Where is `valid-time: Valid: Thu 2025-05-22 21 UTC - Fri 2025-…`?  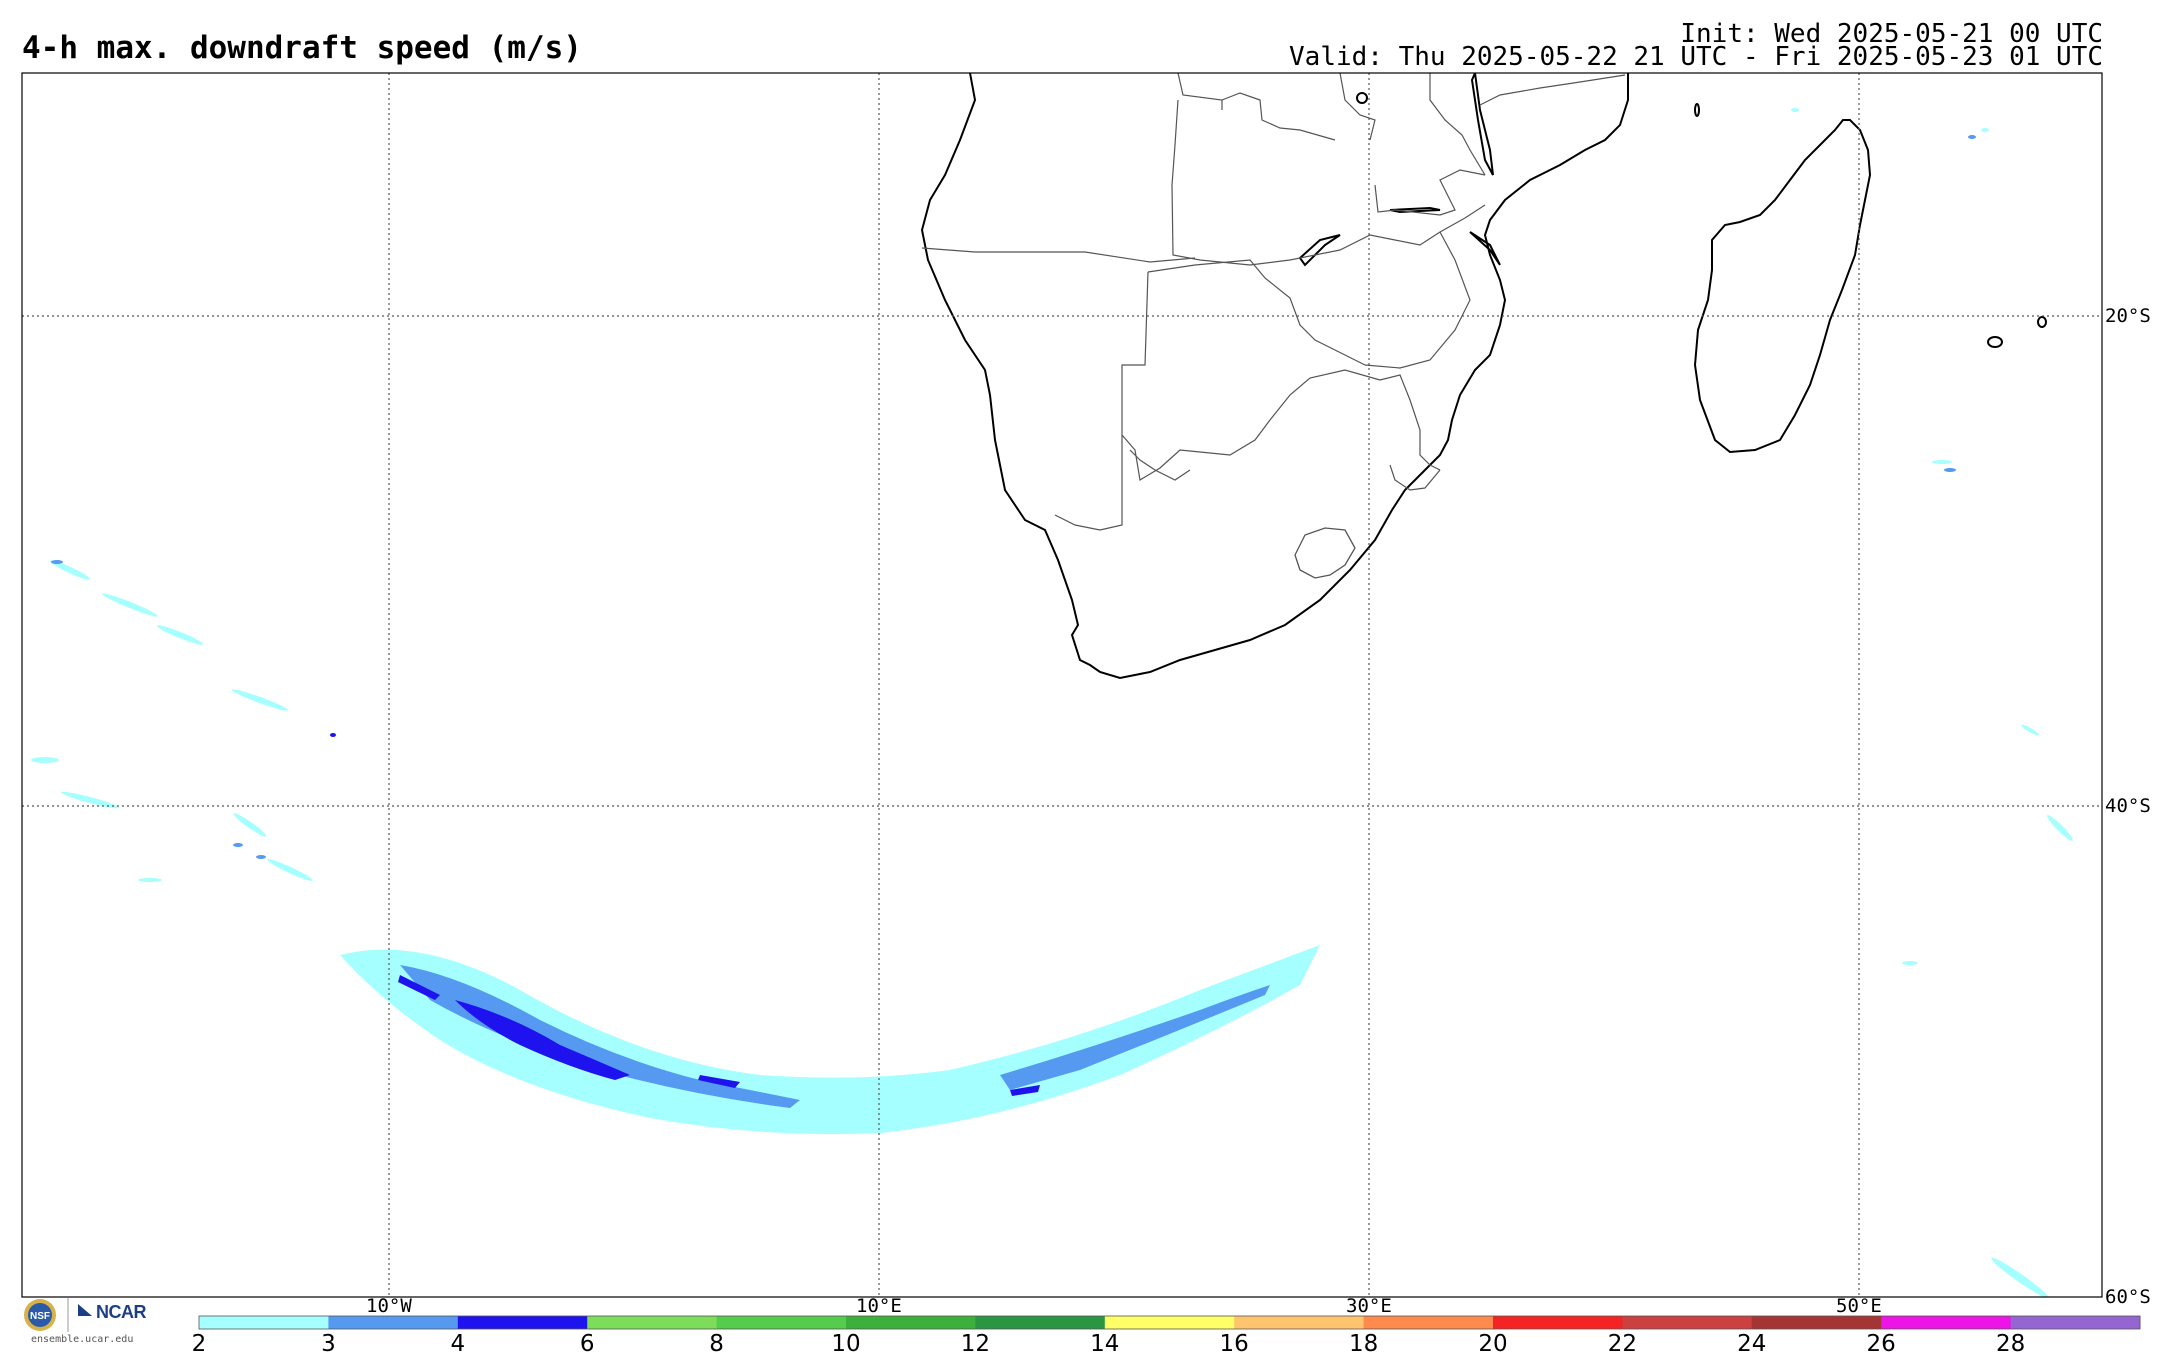 valid-time: Valid: Thu 2025-05-22 21 UTC - Fri 2025-… is located at coordinates (1696, 57).